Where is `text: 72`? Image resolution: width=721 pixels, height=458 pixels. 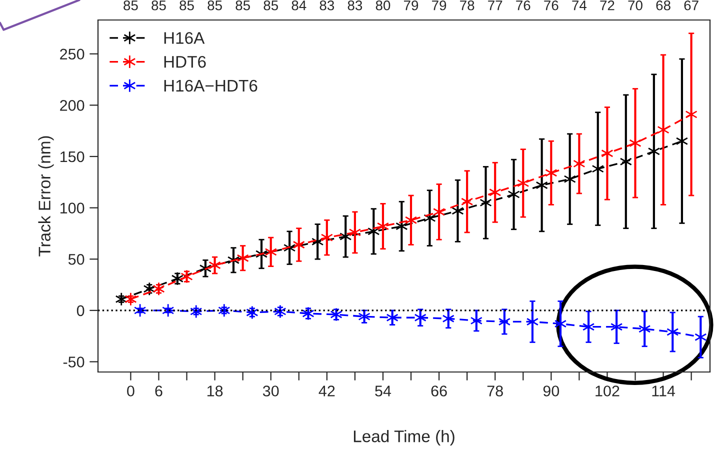 text: 72 is located at coordinates (607, 5).